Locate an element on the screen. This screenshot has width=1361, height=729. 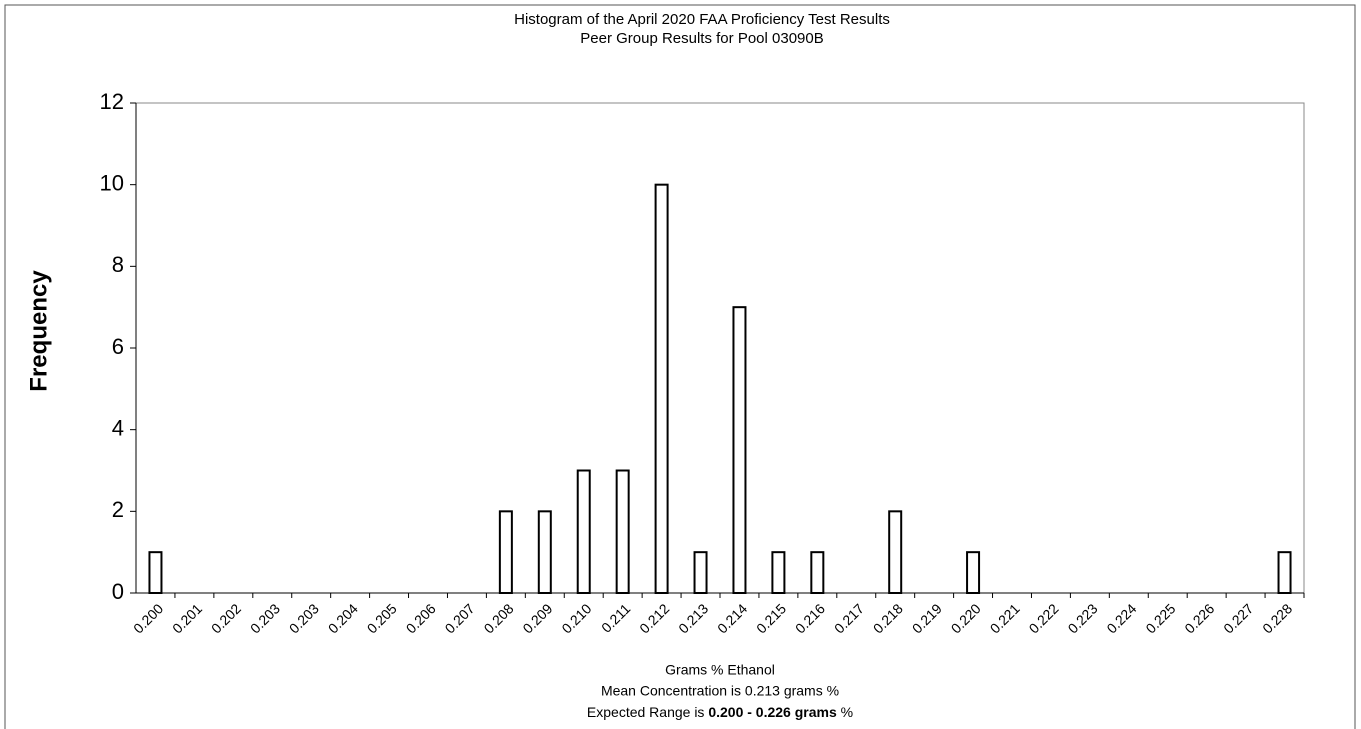
x-tick-label: 0.208 is located at coordinates (499, 618).